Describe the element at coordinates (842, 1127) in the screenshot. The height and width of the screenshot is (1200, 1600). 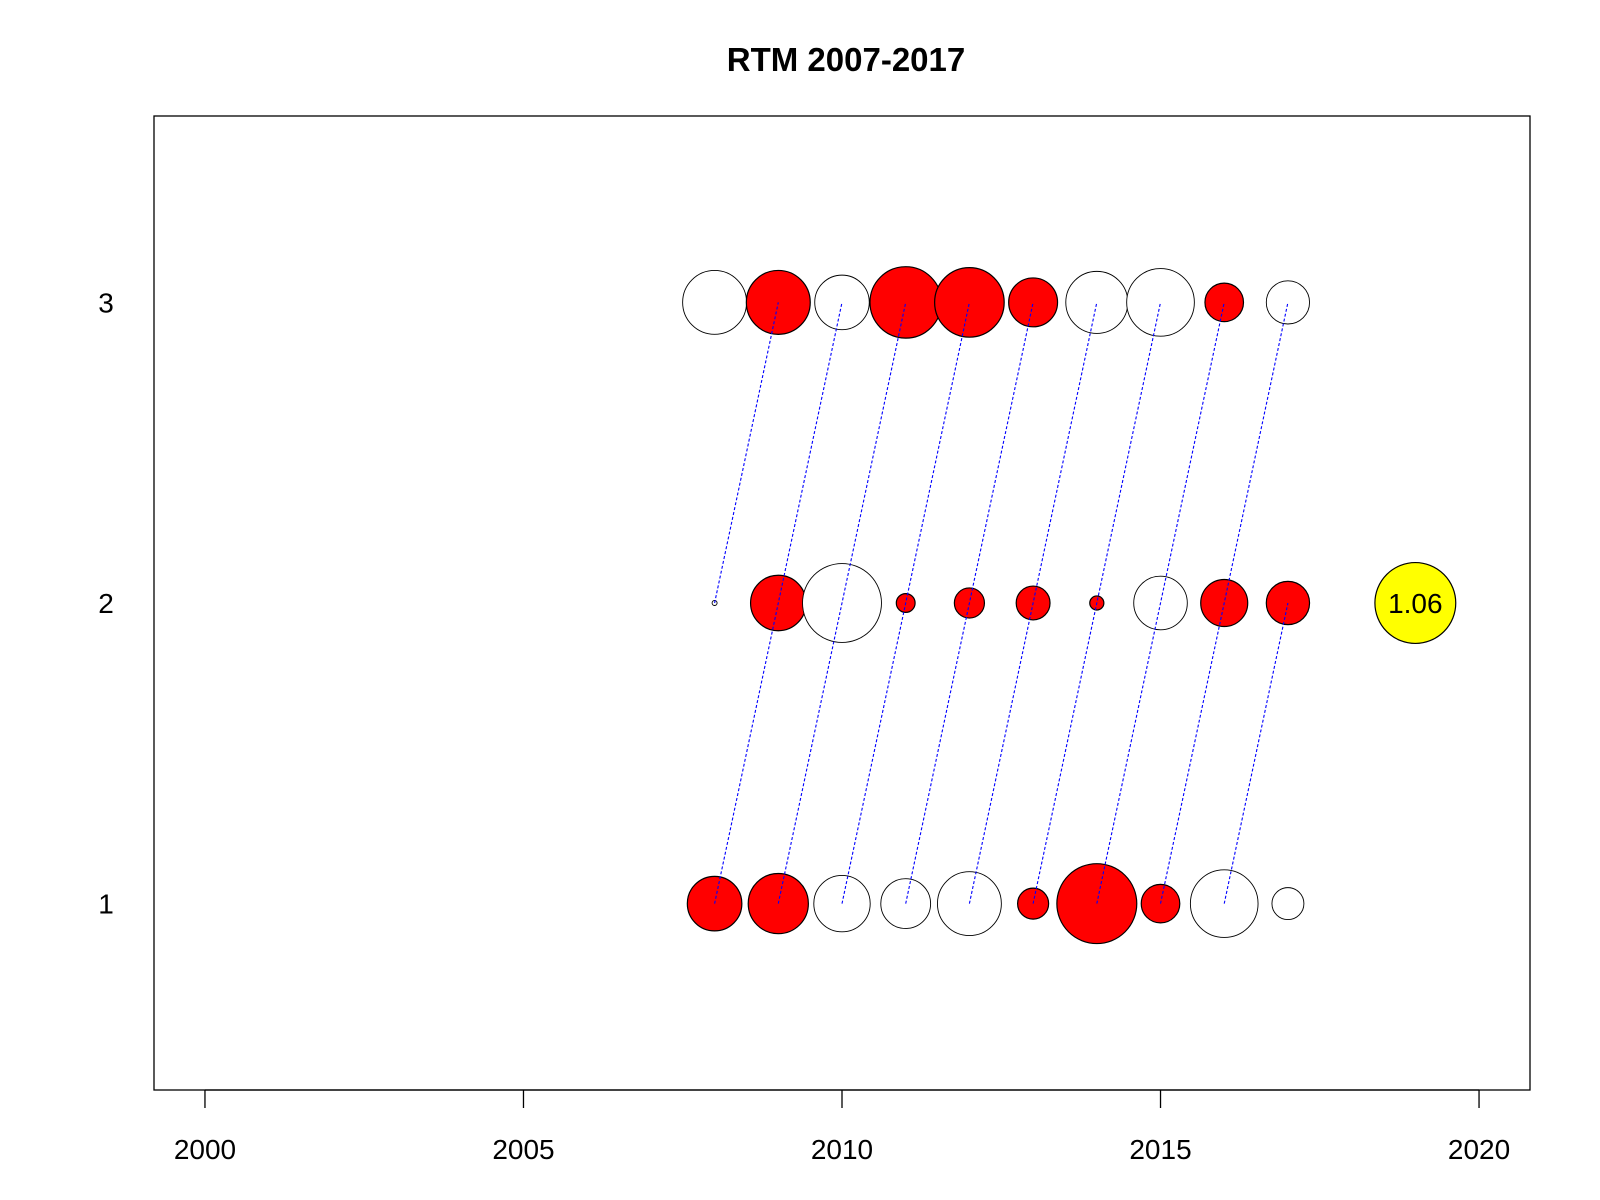
I see `x-axis: 2000 2005 2010 2015 2020` at that location.